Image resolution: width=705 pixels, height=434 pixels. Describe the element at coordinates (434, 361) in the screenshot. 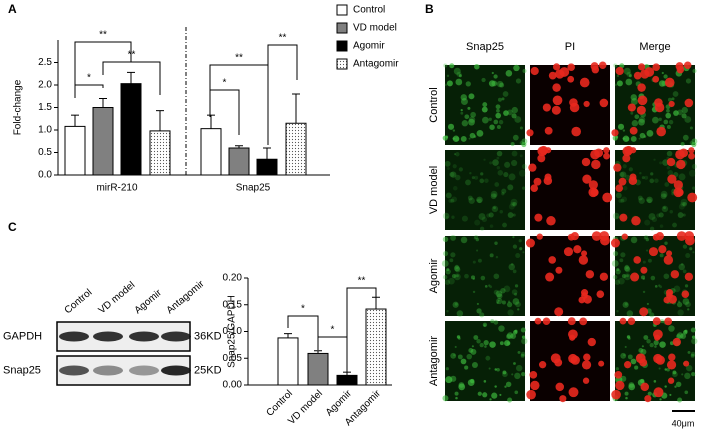

I see `row-label: Antagomir` at that location.